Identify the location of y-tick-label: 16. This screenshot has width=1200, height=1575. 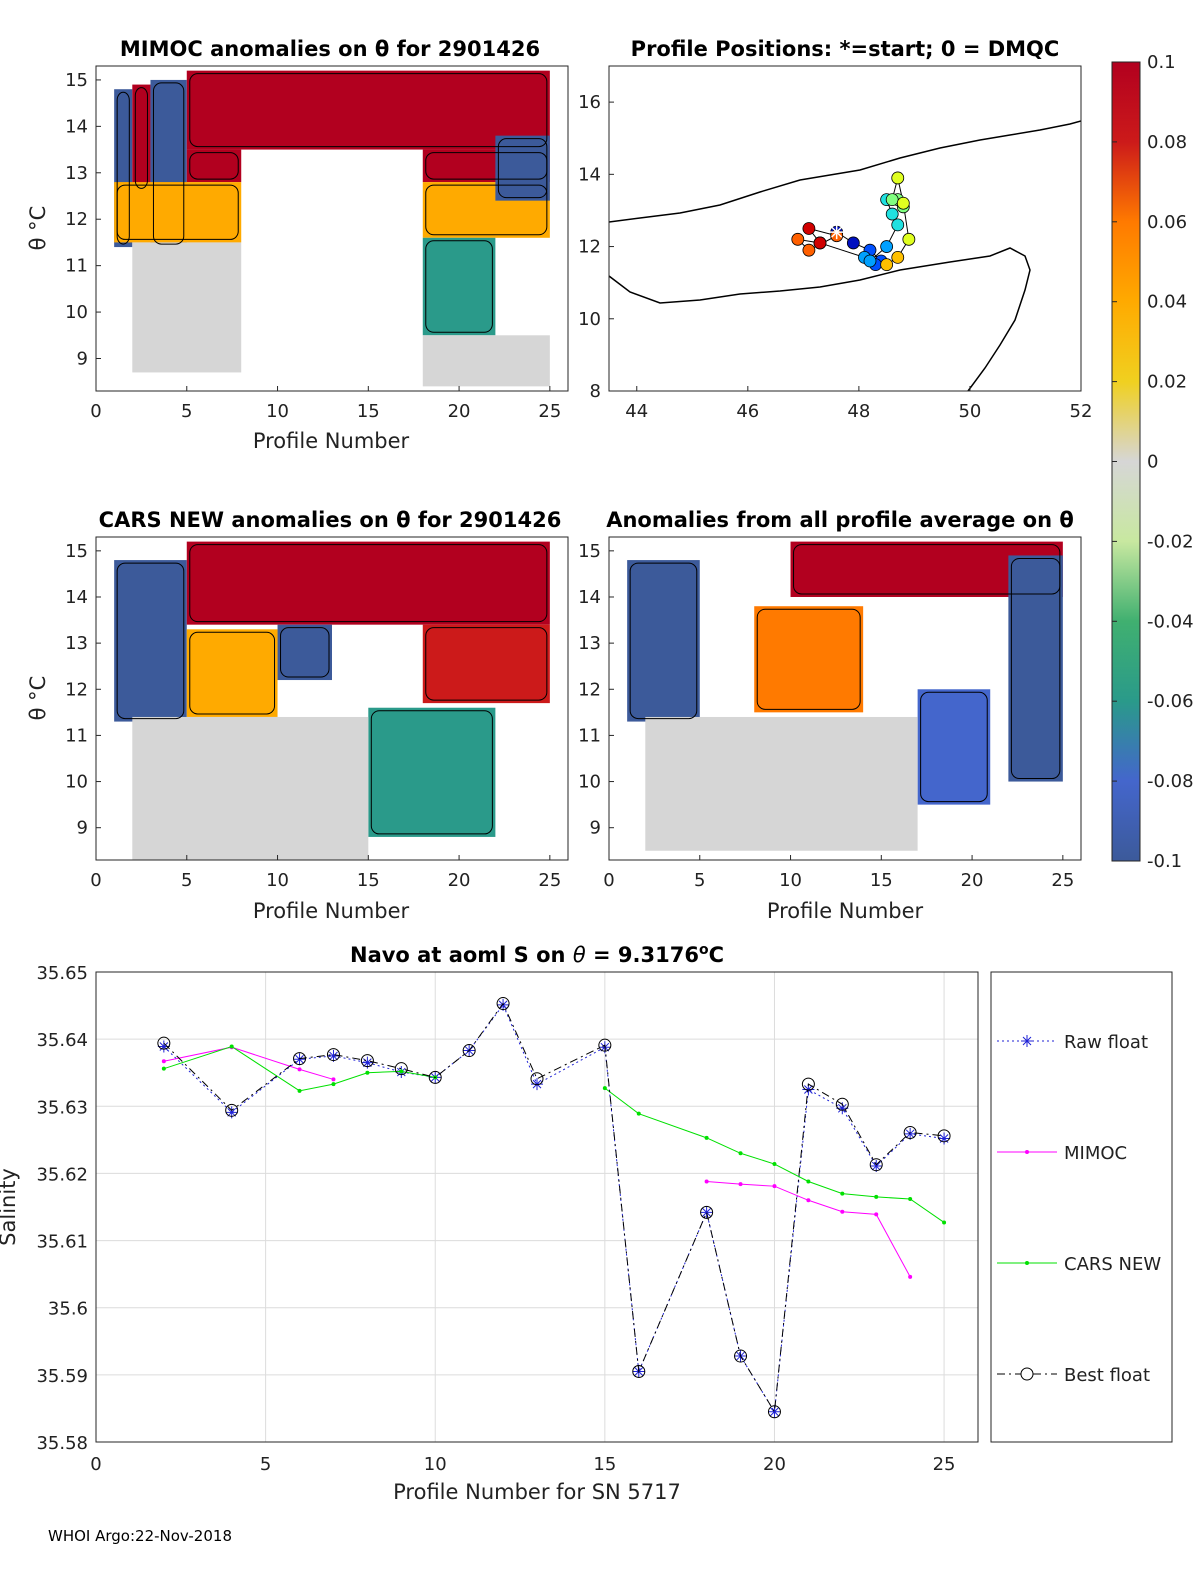
(589, 102).